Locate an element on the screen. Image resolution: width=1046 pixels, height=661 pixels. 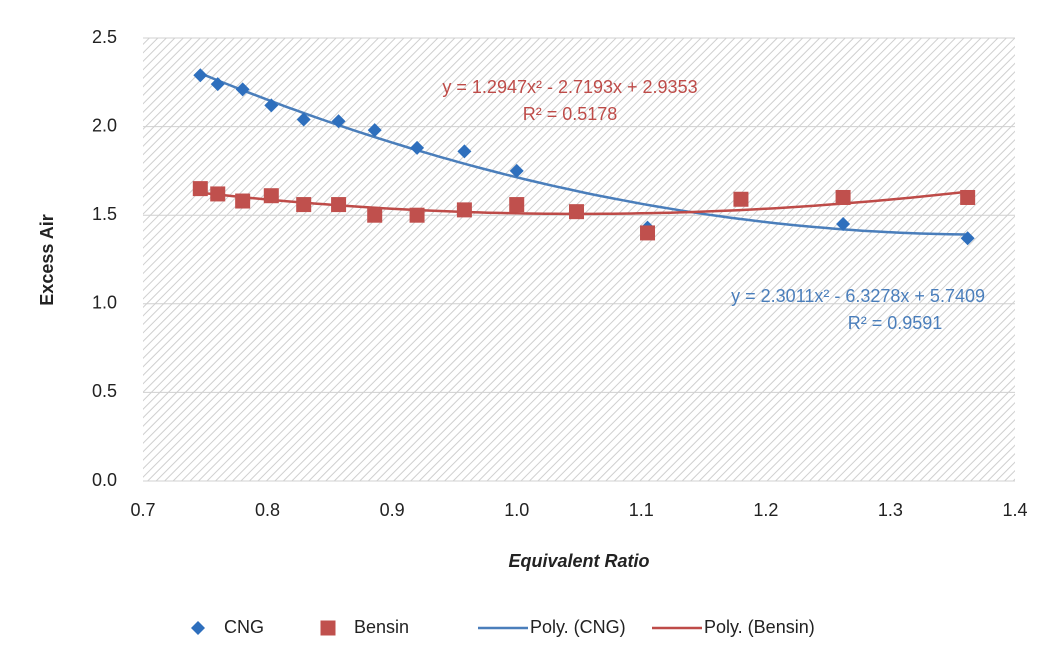
x-tick-label: 1.4 is located at coordinates (1014, 510).